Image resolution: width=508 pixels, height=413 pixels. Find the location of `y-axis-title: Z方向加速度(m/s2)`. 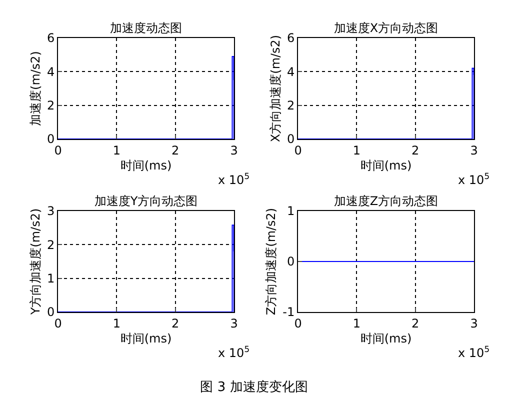

y-axis-title: Z方向加速度(m/s2) is located at coordinates (271, 262).